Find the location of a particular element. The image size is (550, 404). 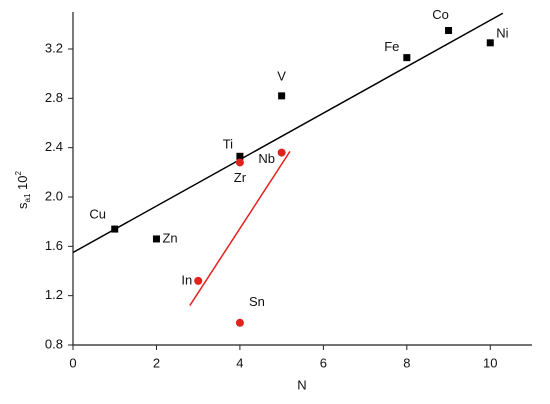

y-label-sub: a1 is located at coordinates (27, 197).